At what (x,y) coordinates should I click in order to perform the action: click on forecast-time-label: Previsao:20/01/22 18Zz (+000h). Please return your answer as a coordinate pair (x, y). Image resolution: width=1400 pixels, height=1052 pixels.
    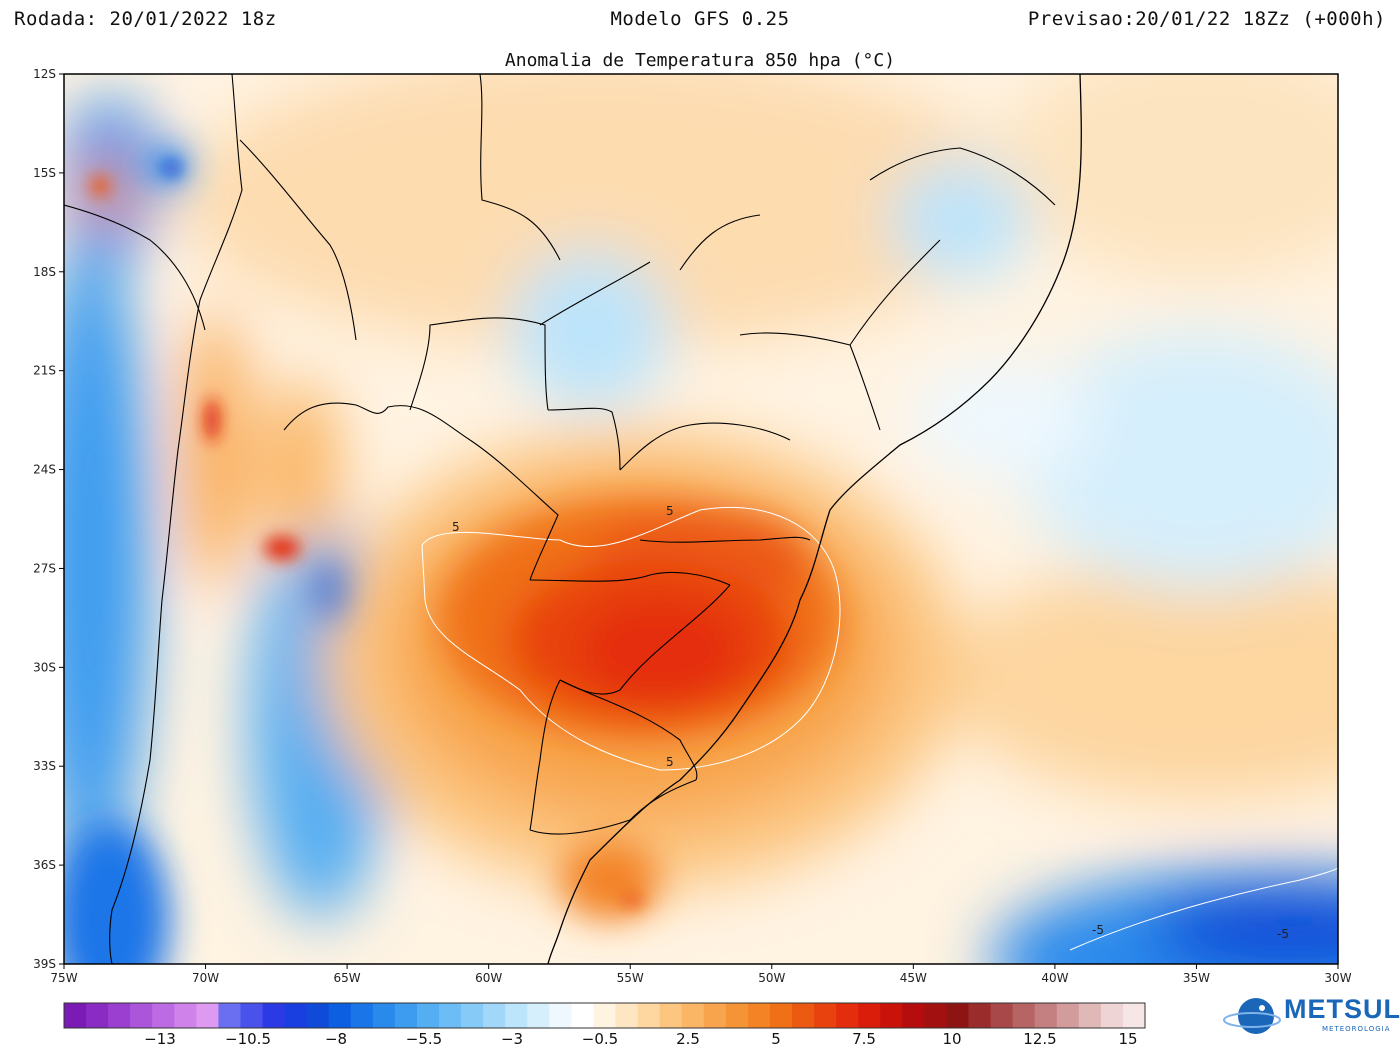
    Looking at the image, I should click on (1206, 19).